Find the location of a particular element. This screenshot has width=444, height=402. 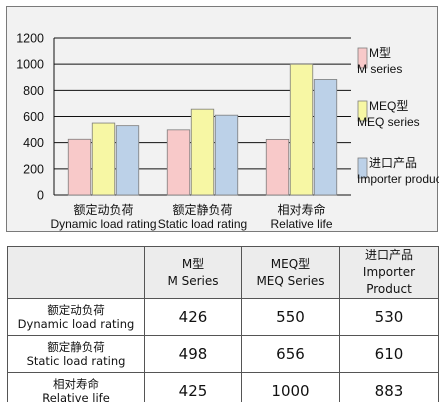

row-label-static-load: 额定静负荷 Static load rating is located at coordinates (76, 354).